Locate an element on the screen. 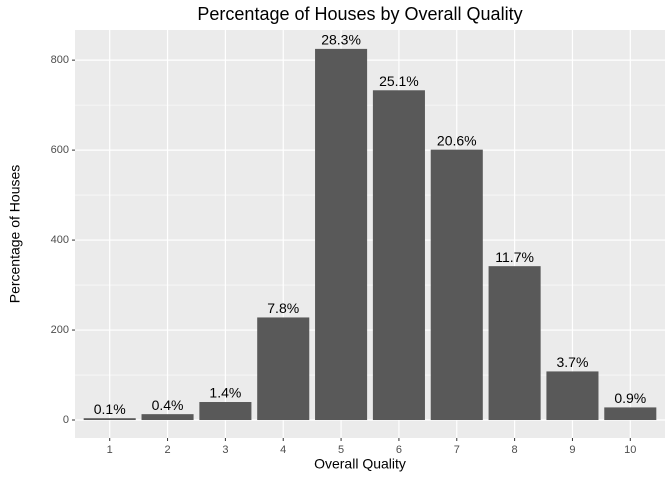  value-label: 0.1% is located at coordinates (110, 409).